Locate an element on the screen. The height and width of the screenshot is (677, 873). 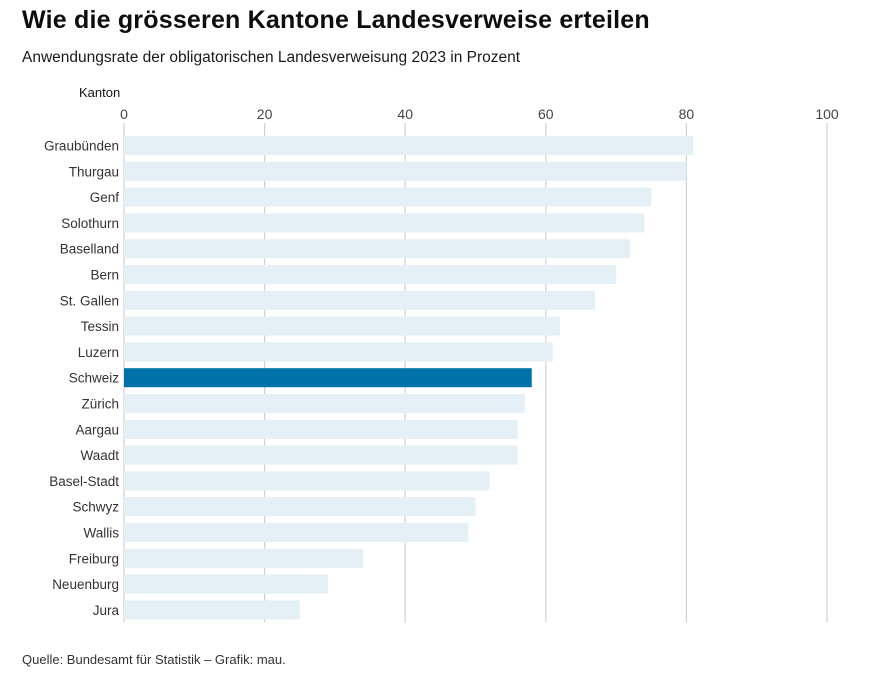
category-label: Basel-Stadt is located at coordinates (84, 481).